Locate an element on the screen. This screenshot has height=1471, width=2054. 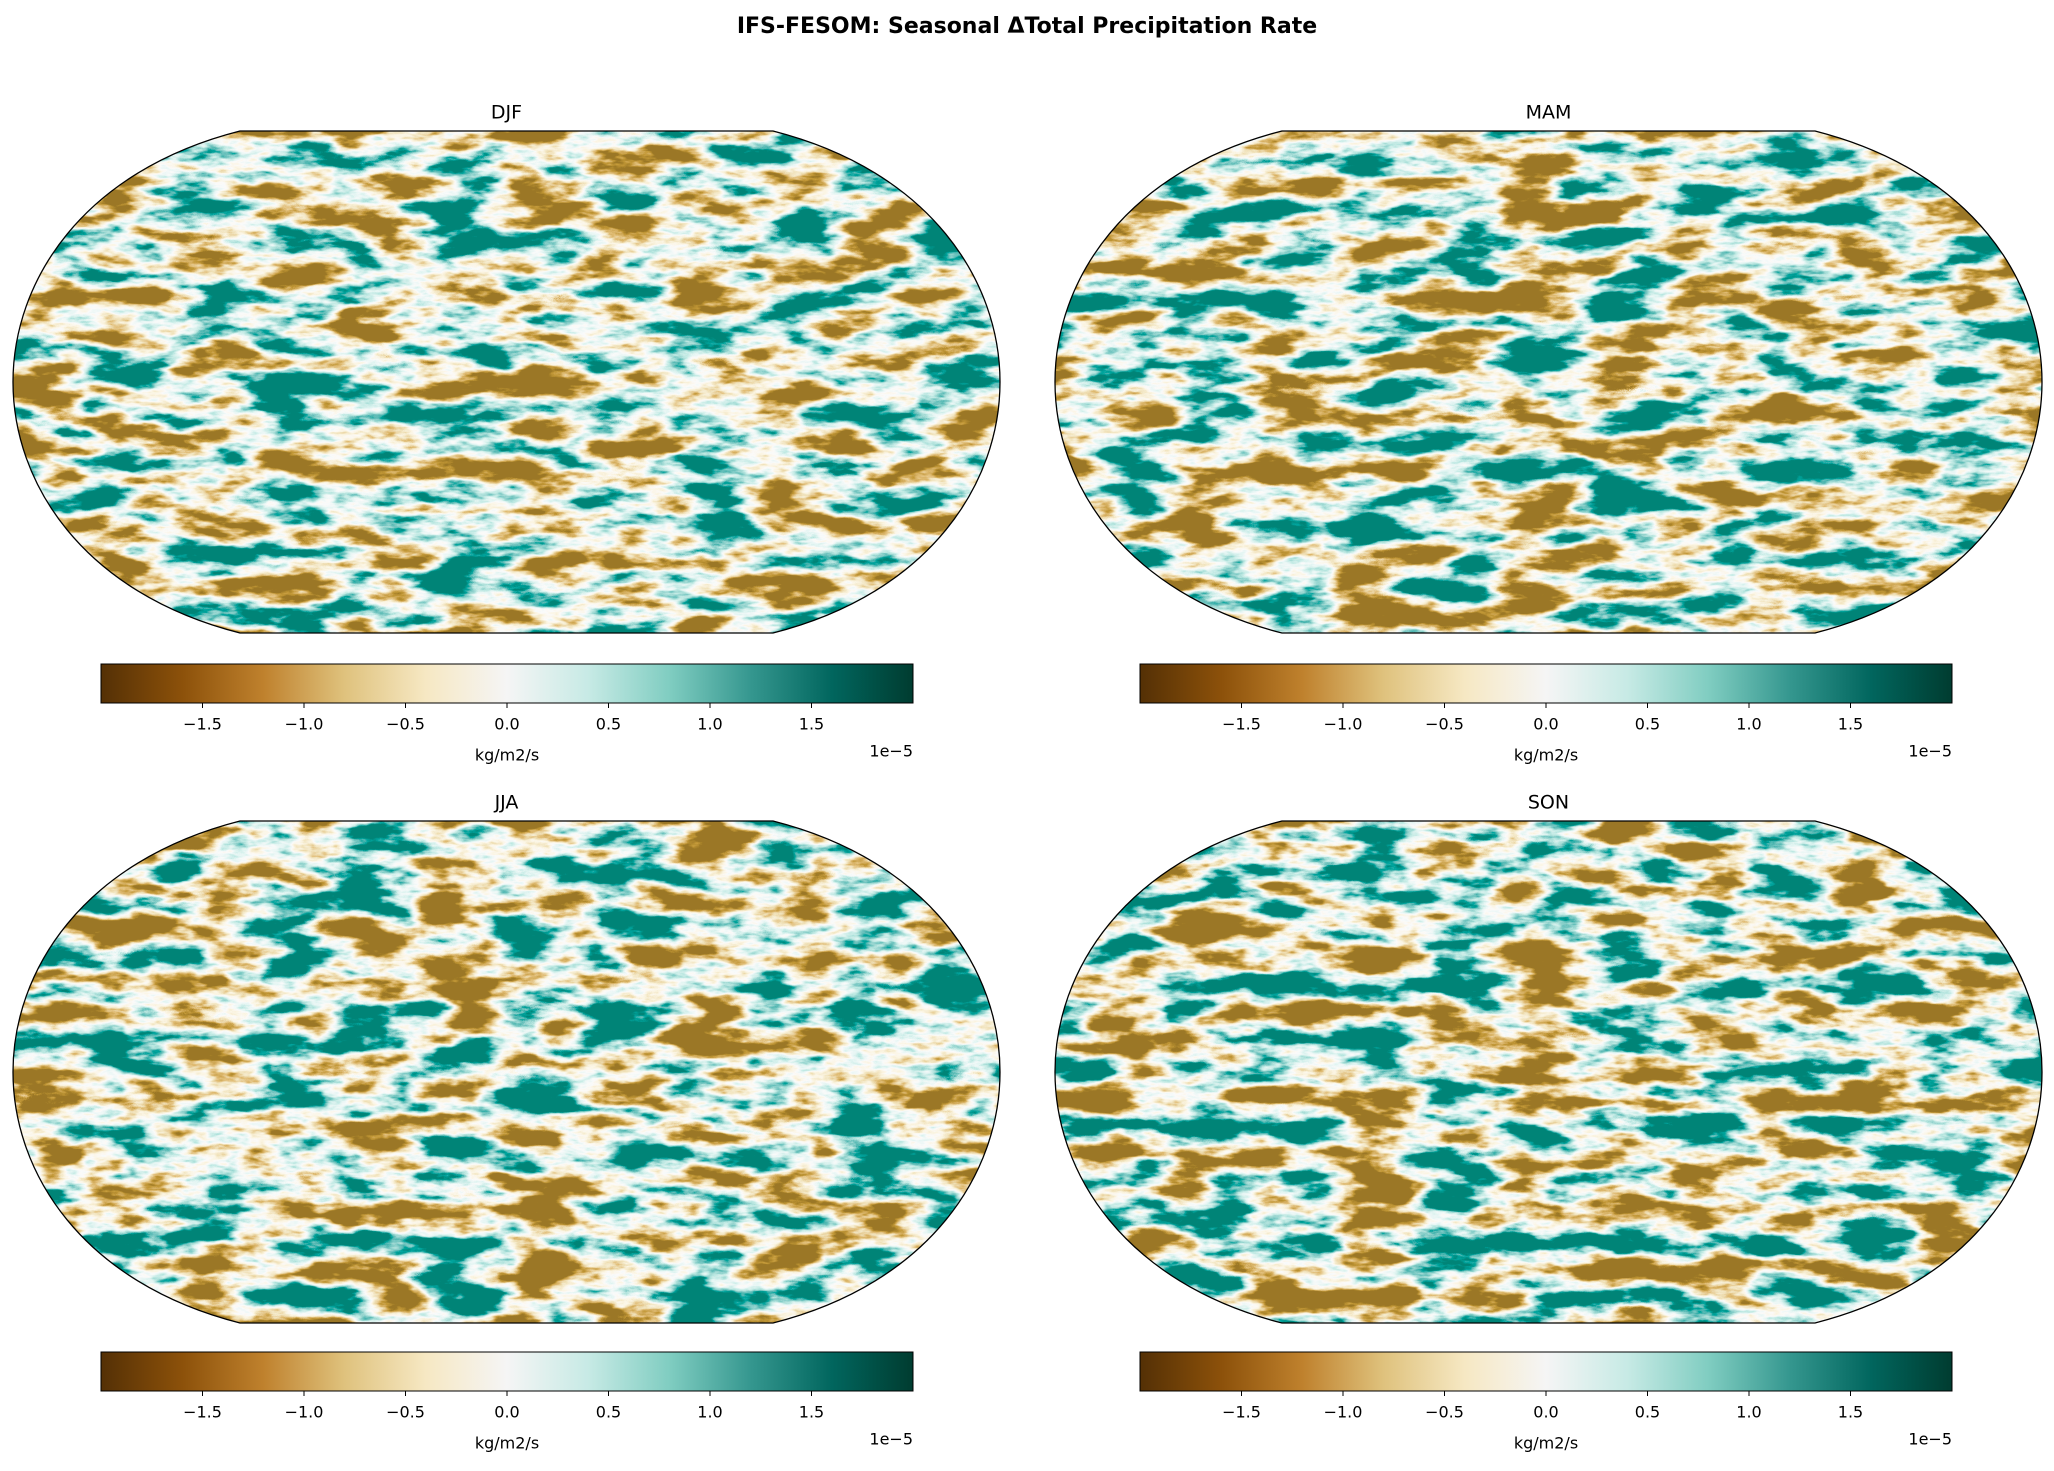
panel-title: DJF is located at coordinates (506, 113).